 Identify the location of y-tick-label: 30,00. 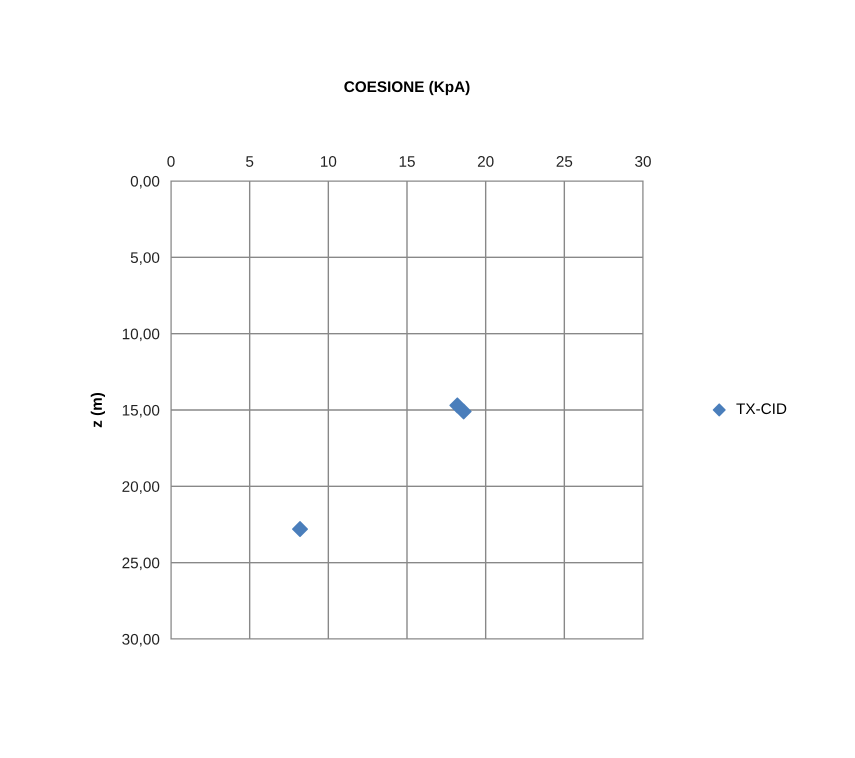
(141, 640).